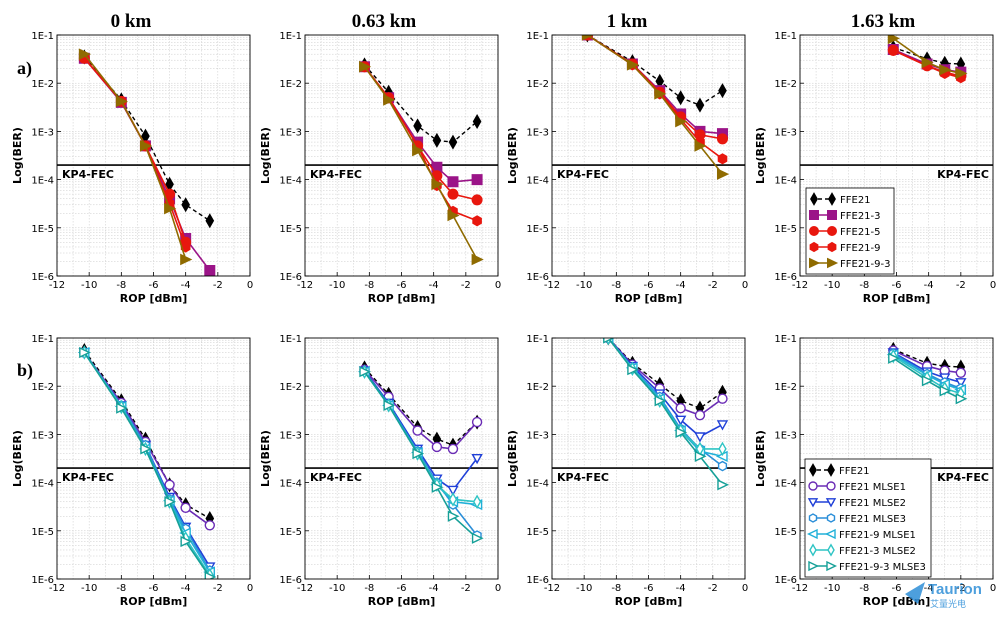  Describe the element at coordinates (865, 264) in the screenshot. I see `legend-label-ffe21-9-3: FFE21-9-3` at that location.